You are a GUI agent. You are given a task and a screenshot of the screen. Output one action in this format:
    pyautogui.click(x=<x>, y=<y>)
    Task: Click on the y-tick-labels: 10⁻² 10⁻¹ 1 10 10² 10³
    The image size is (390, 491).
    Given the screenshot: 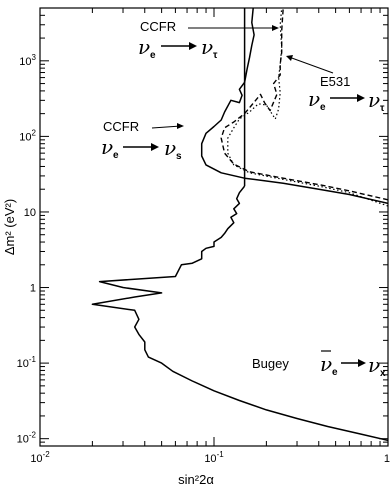 What is the action you would take?
    pyautogui.click(x=27, y=249)
    